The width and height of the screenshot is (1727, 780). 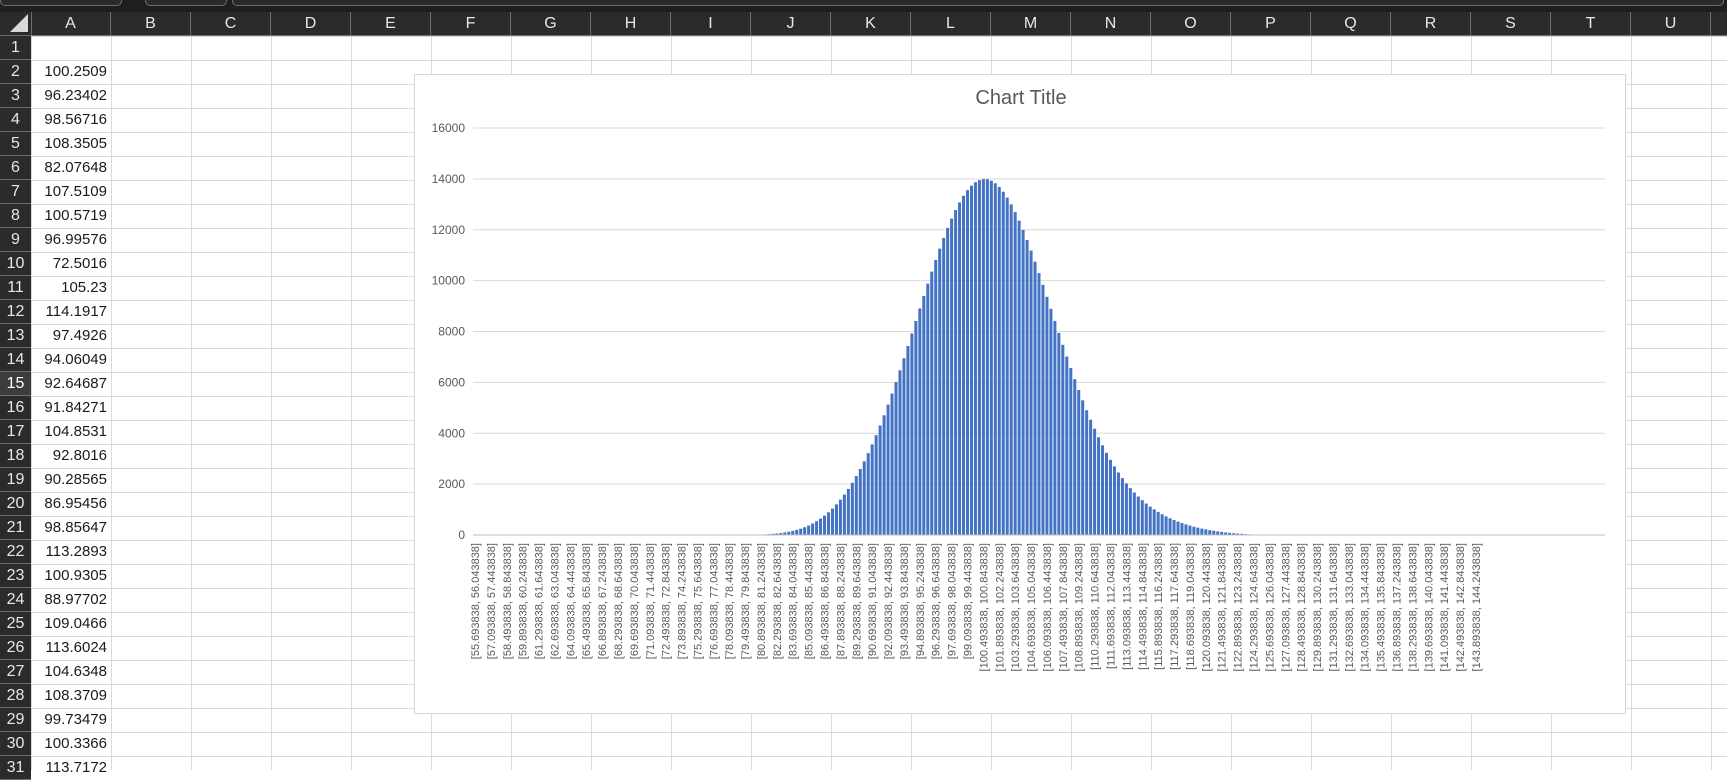 I want to click on row-header-24: 24, so click(x=15, y=600).